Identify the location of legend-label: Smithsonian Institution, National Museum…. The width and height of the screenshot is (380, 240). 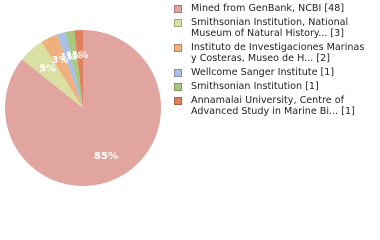
(270, 28).